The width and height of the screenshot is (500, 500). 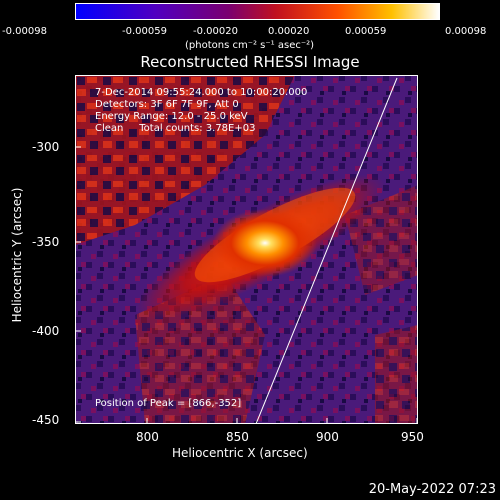 I want to click on y-tick: -450, so click(x=46, y=420).